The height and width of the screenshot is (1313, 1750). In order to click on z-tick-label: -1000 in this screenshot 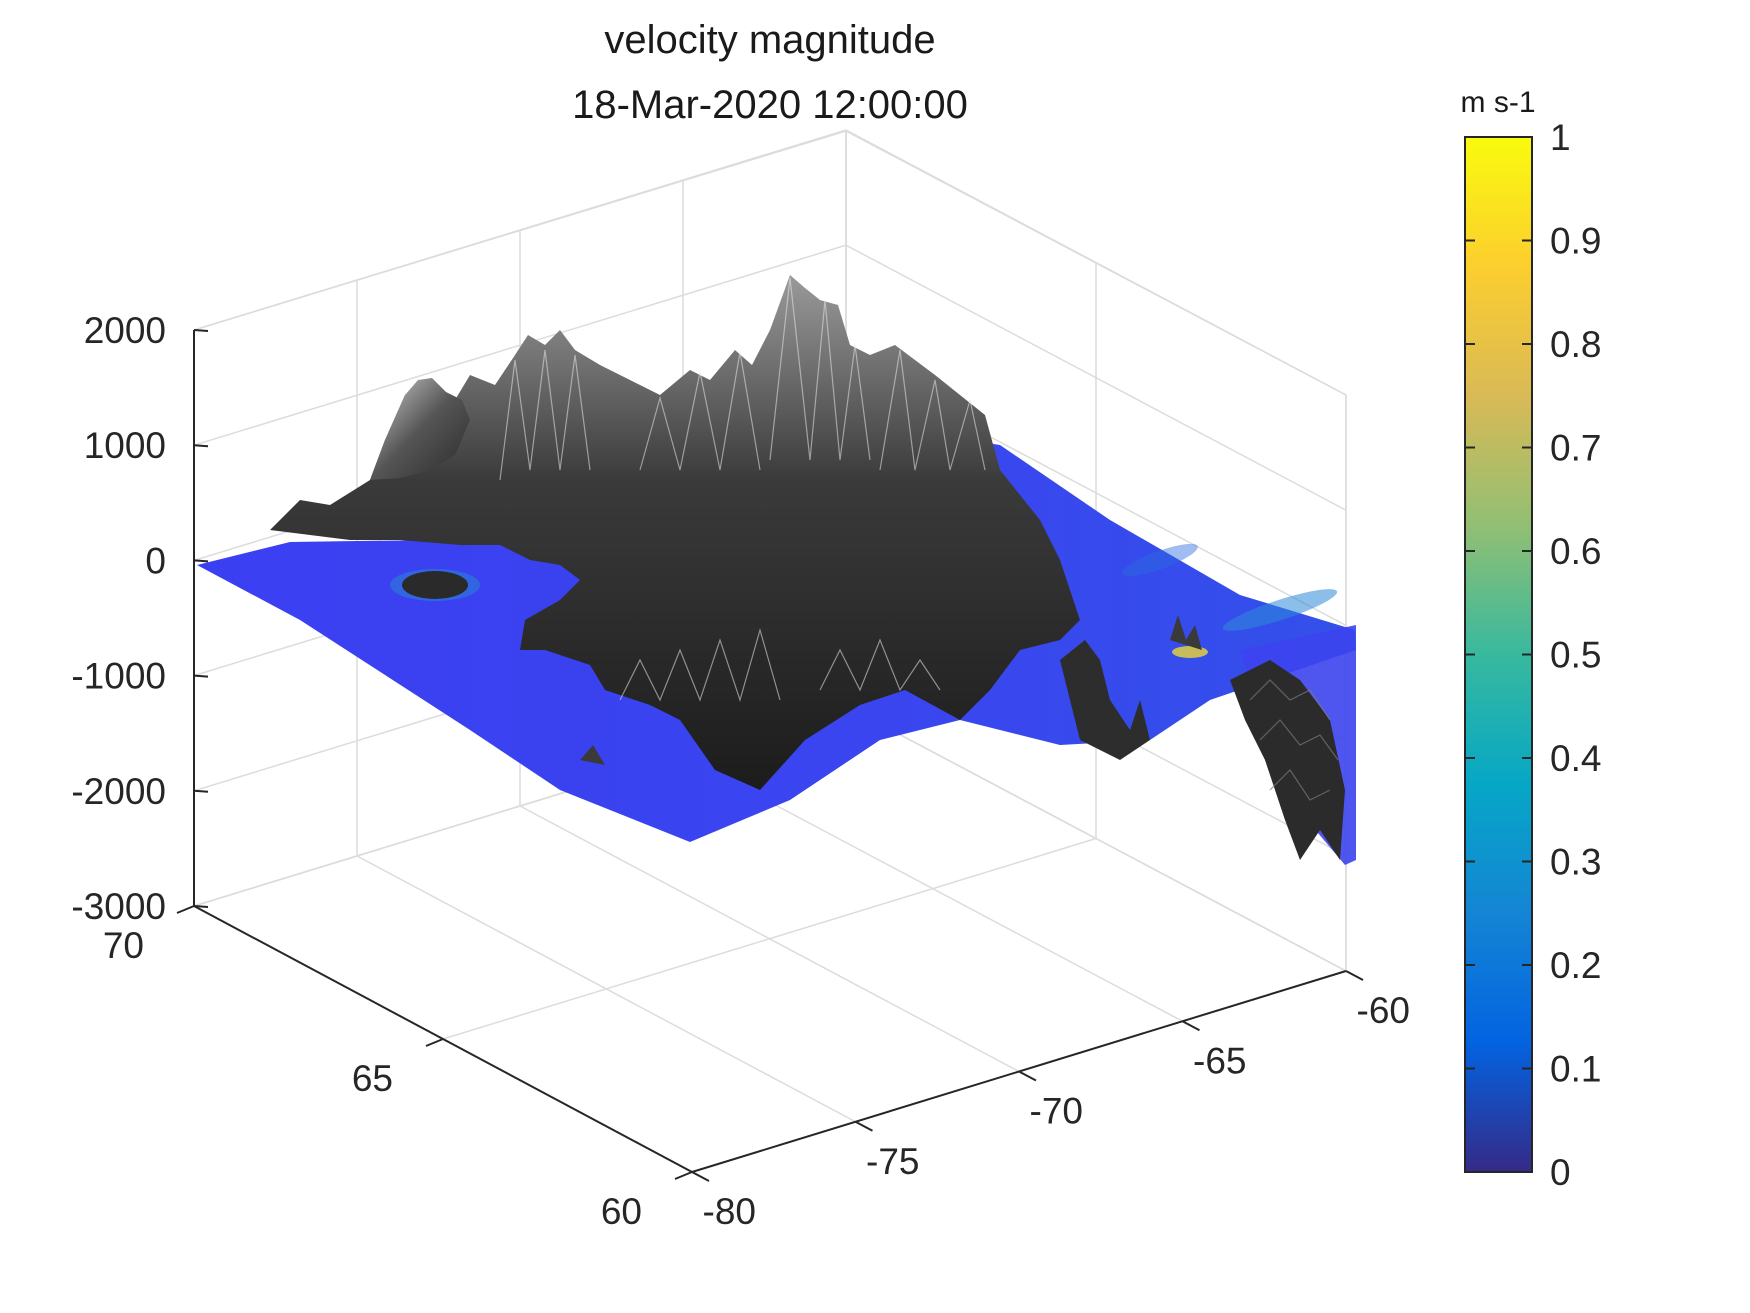, I will do `click(118, 676)`.